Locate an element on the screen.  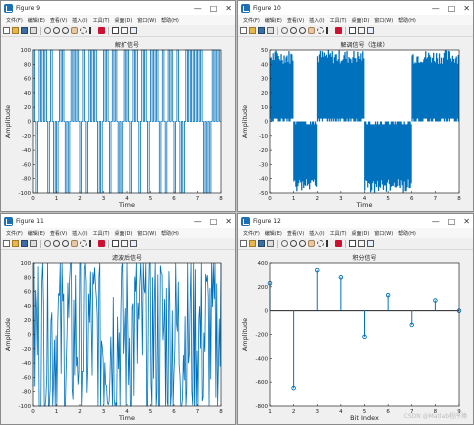
window-titlebar: Figure 12 — □ ✕ is located at coordinates (355, 221).